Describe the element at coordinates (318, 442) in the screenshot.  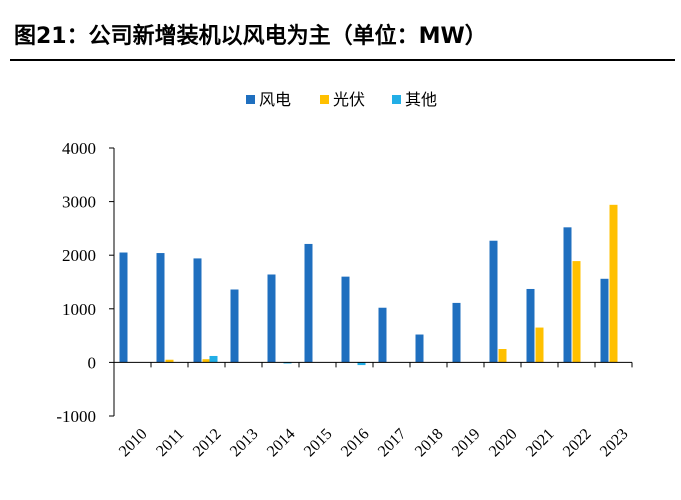
I see `x-tick-label: 2015` at that location.